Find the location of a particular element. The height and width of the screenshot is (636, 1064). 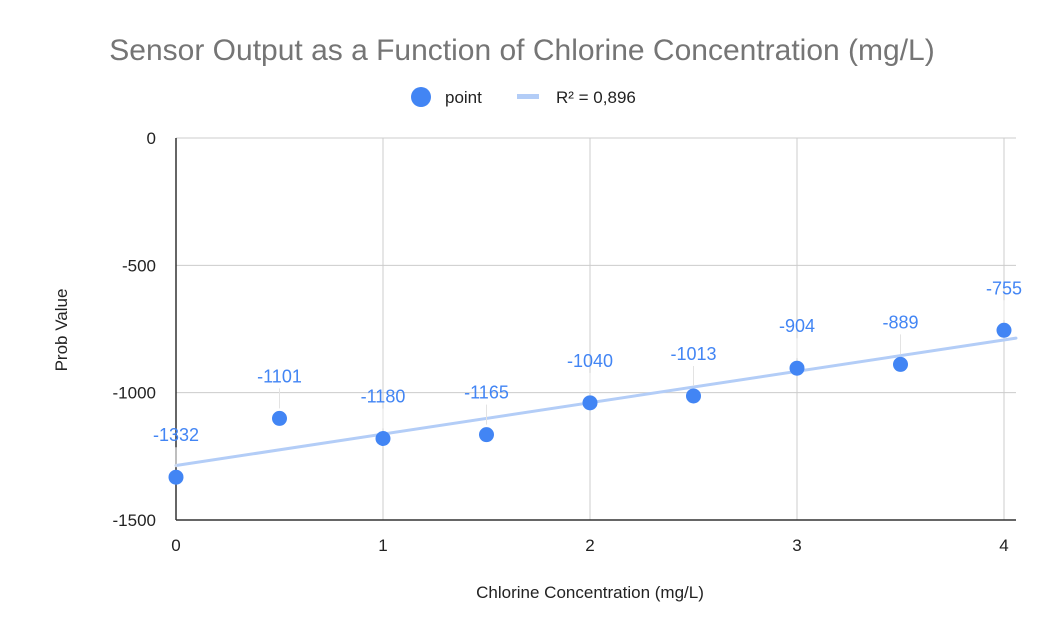

x-axis-title: Chlorine Concentration (mg/L) is located at coordinates (590, 592).